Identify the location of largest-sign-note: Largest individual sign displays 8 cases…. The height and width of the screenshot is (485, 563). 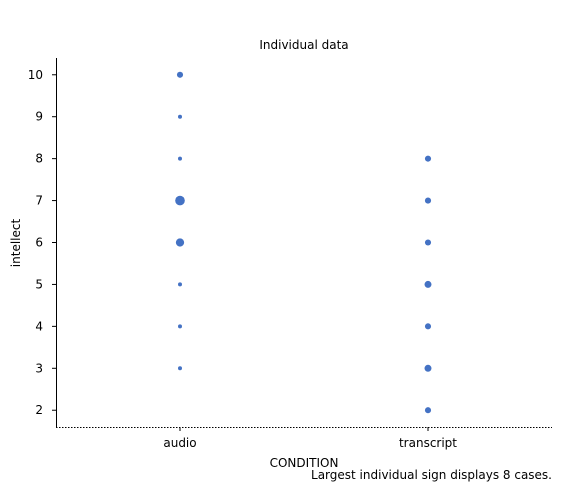
(431, 475).